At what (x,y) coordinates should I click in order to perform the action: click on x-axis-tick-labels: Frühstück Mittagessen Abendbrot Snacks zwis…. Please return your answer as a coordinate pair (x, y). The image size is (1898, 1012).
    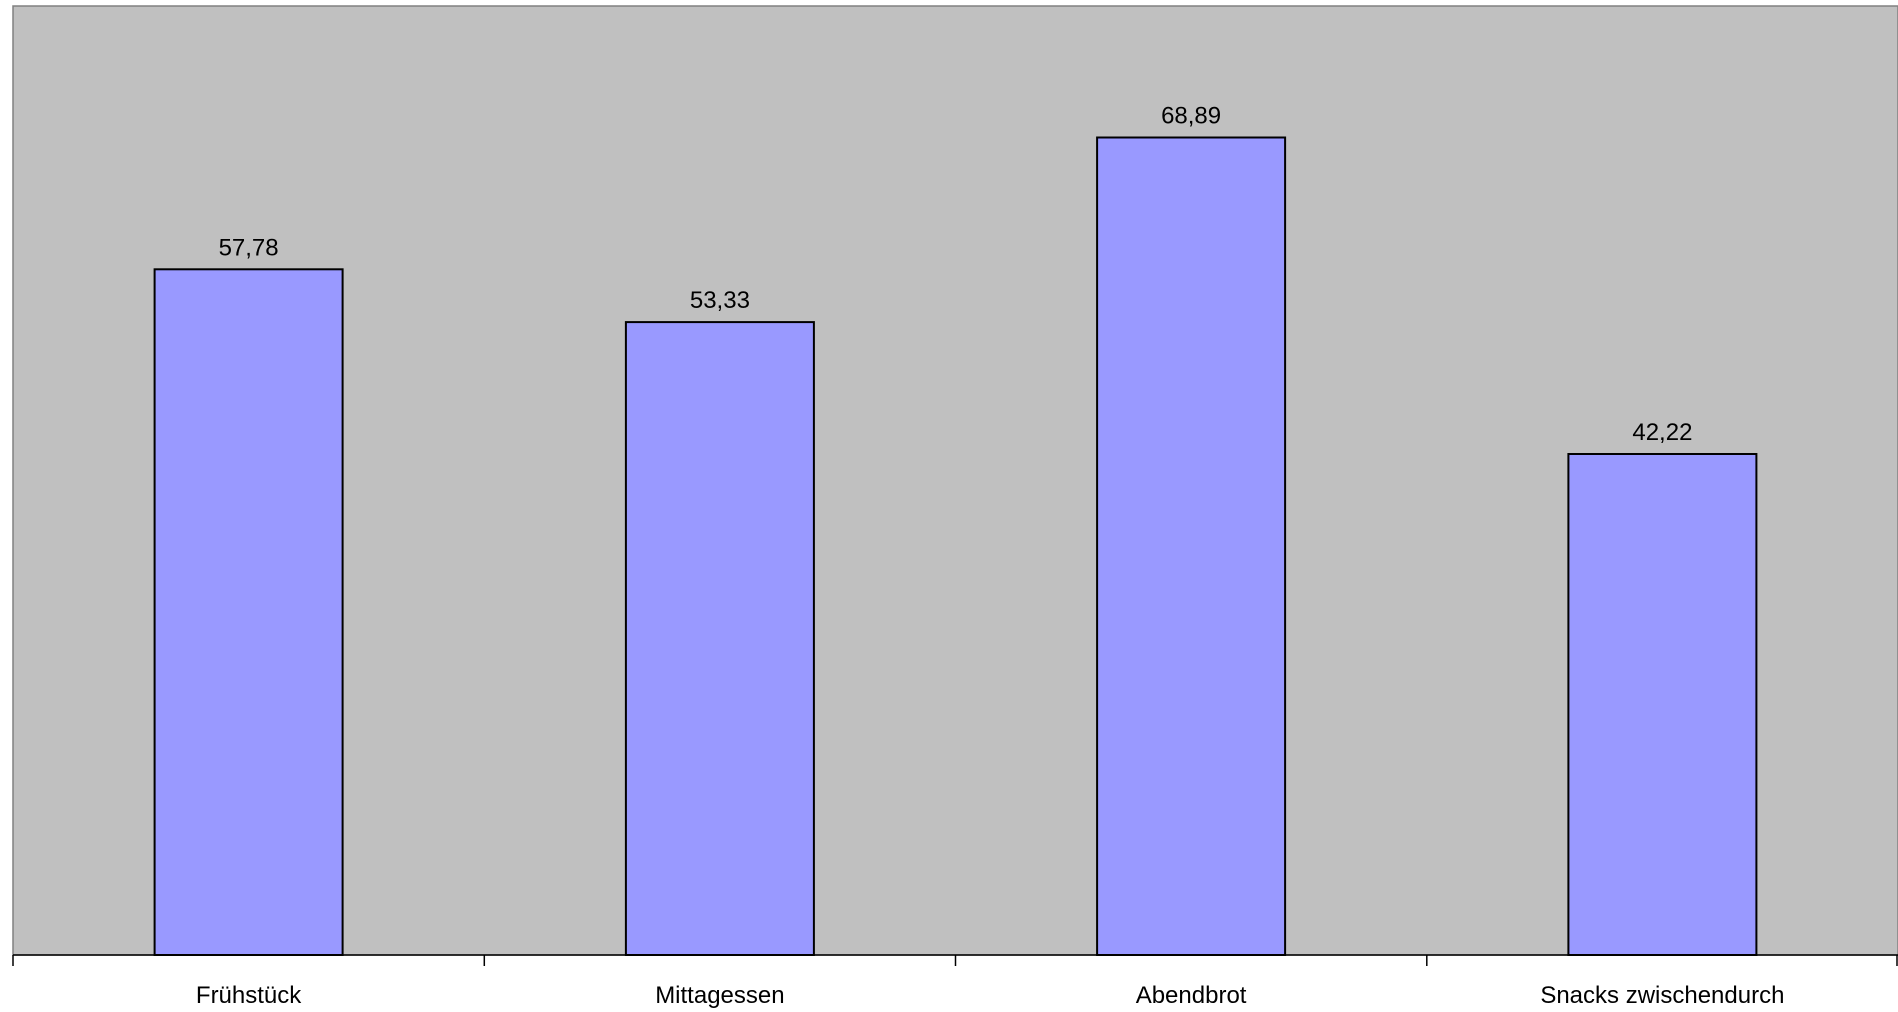
    Looking at the image, I should click on (990, 995).